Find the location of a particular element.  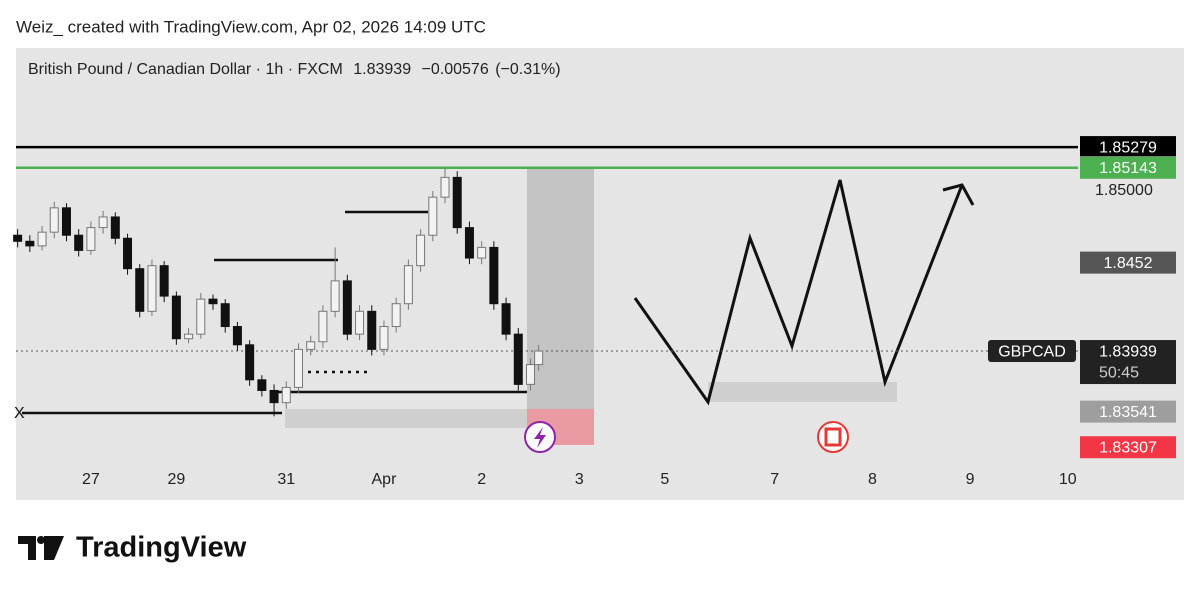

change: −0.00576 is located at coordinates (455, 69).